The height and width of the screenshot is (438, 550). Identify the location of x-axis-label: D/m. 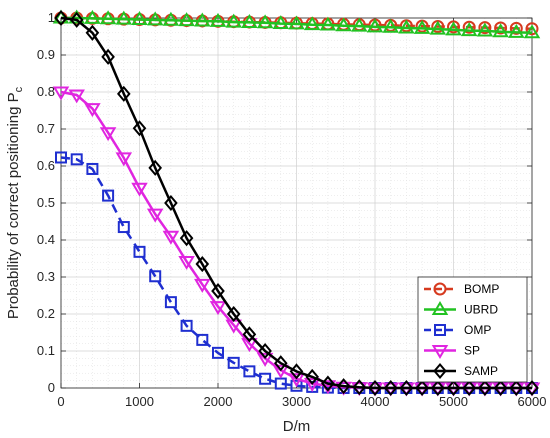
(297, 426).